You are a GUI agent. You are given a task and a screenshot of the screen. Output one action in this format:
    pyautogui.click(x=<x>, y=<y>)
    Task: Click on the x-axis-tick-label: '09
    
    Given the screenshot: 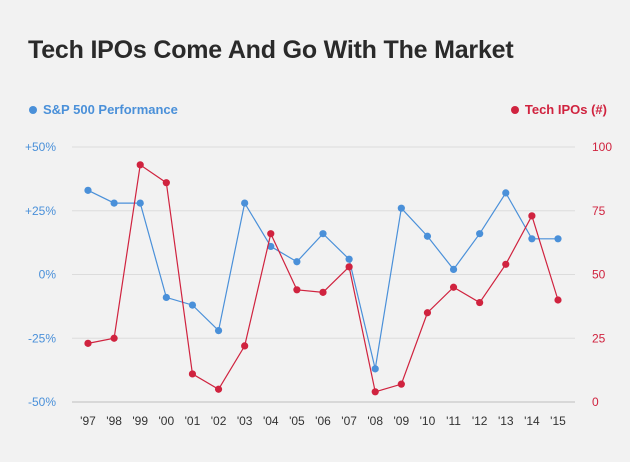 What is the action you would take?
    pyautogui.click(x=402, y=421)
    